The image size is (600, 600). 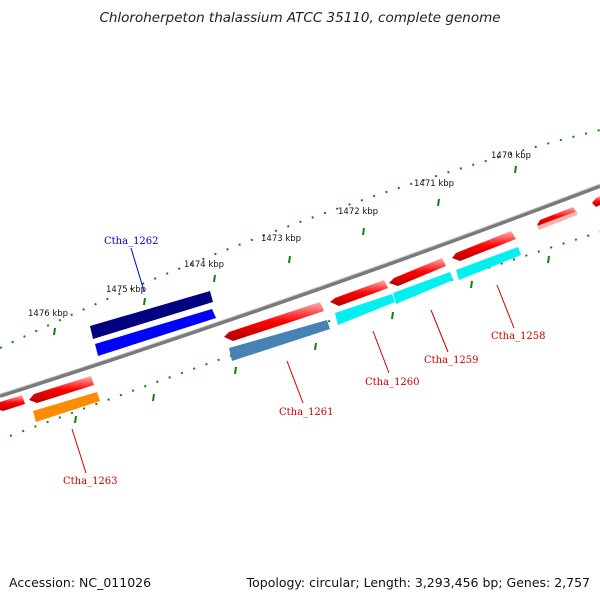 I want to click on gene-ctha-1263-red, so click(x=61, y=389).